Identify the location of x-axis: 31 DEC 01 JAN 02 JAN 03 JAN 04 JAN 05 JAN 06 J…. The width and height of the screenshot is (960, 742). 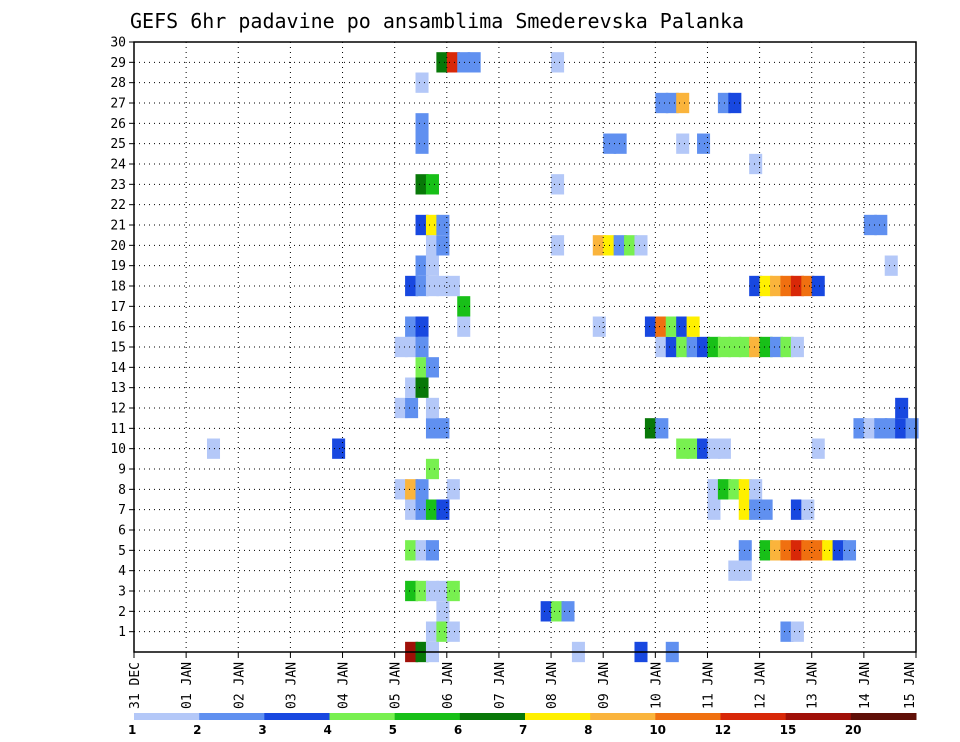
(523, 680).